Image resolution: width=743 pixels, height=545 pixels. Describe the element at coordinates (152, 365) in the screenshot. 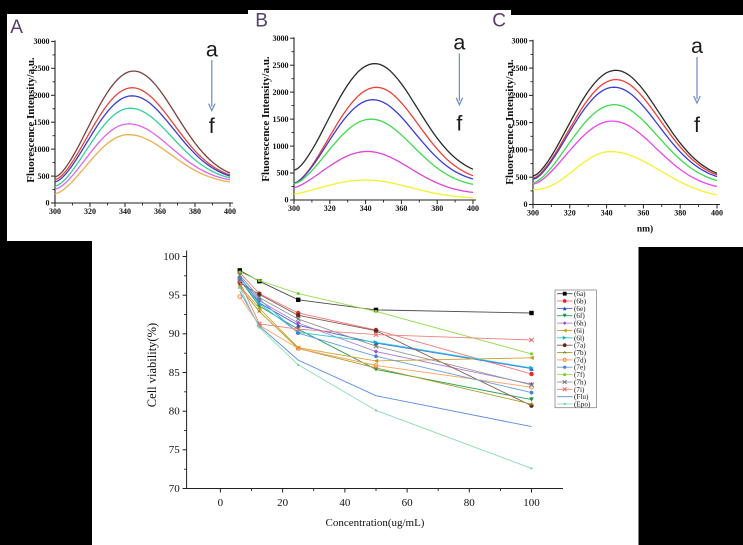

I see `svg-text: Cell viability(%)` at that location.